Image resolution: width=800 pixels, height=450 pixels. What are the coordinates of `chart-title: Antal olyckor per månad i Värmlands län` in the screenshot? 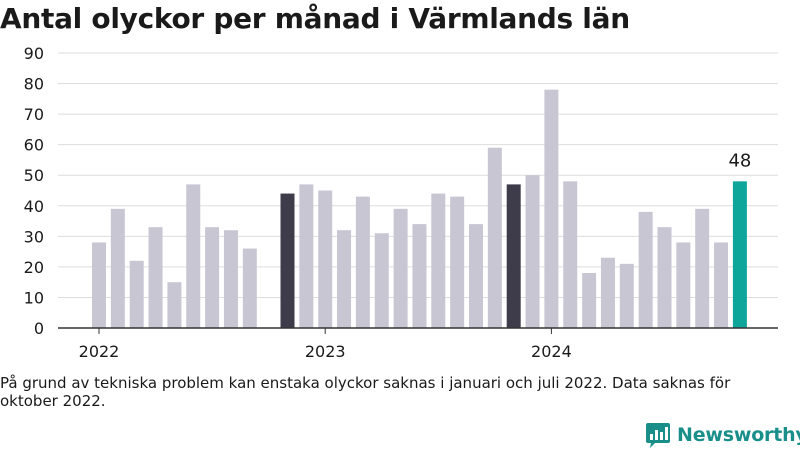 It's located at (315, 18).